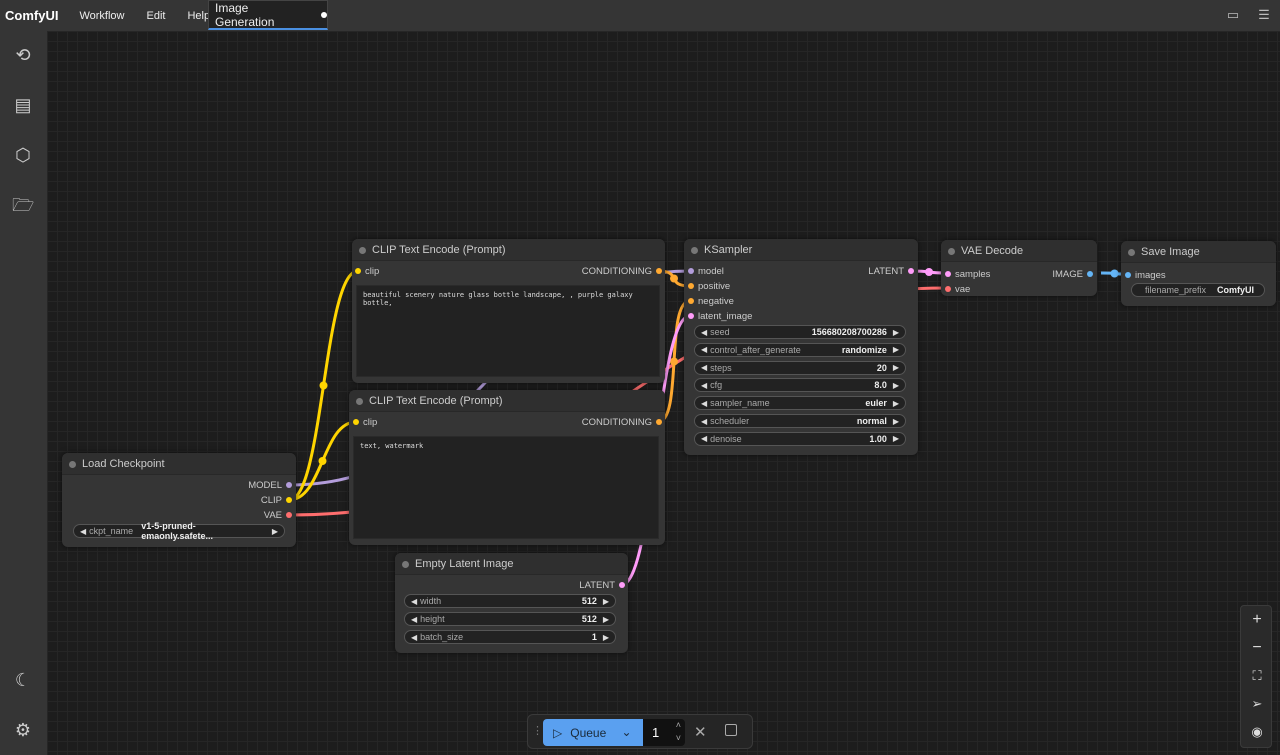 This screenshot has width=1280, height=755. I want to click on library-icon: ▤, so click(23, 105).